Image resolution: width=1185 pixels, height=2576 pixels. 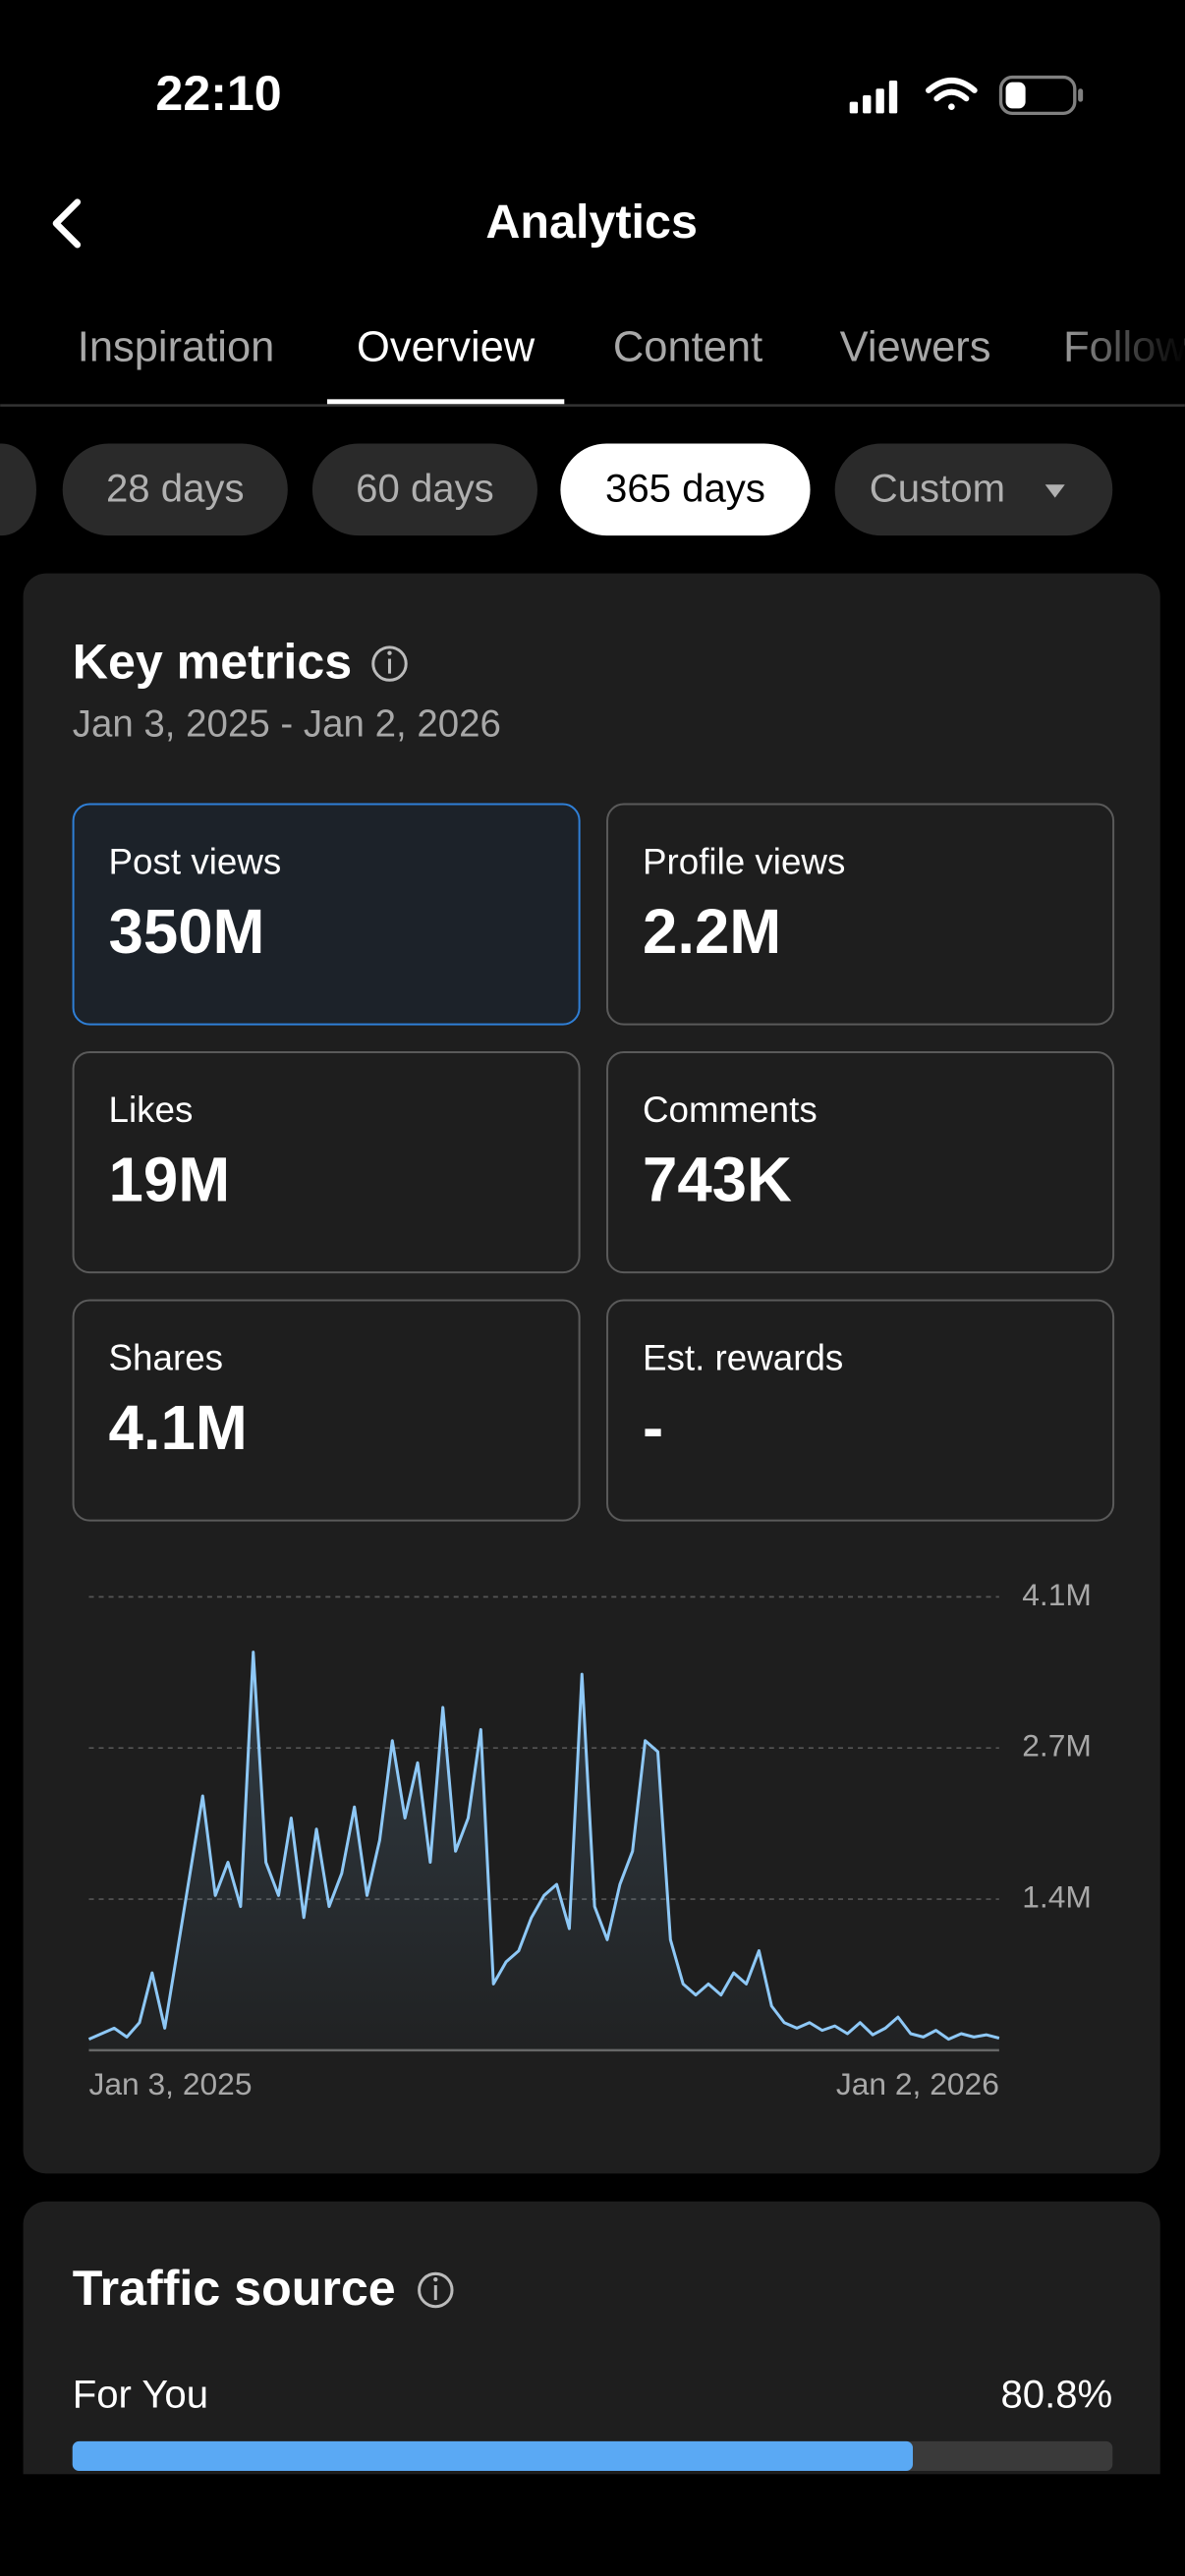 I want to click on metric-label: Shares, so click(x=167, y=1357).